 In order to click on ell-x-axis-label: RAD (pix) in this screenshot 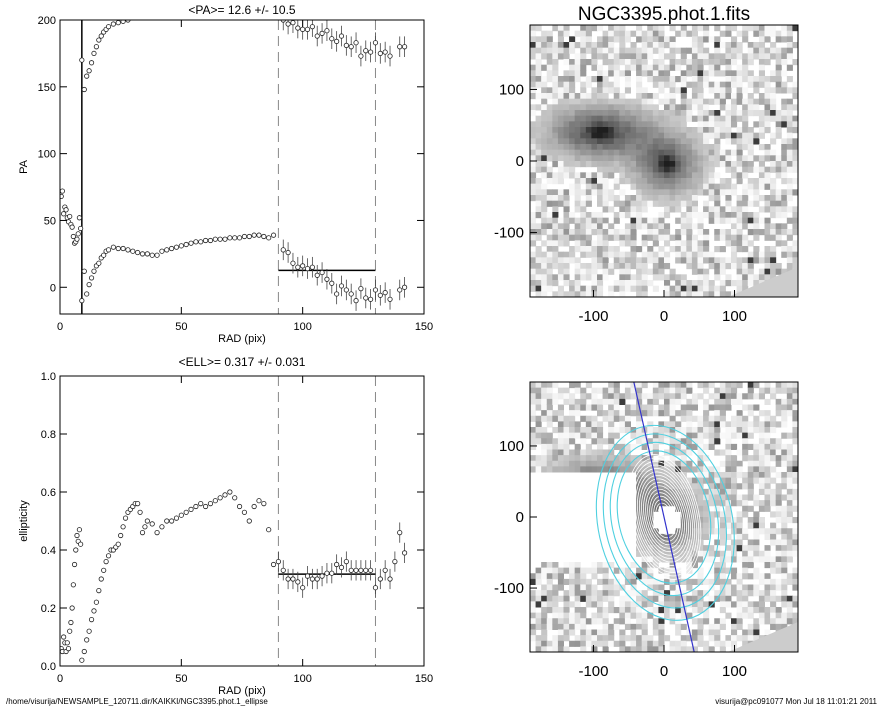, I will do `click(242, 691)`.